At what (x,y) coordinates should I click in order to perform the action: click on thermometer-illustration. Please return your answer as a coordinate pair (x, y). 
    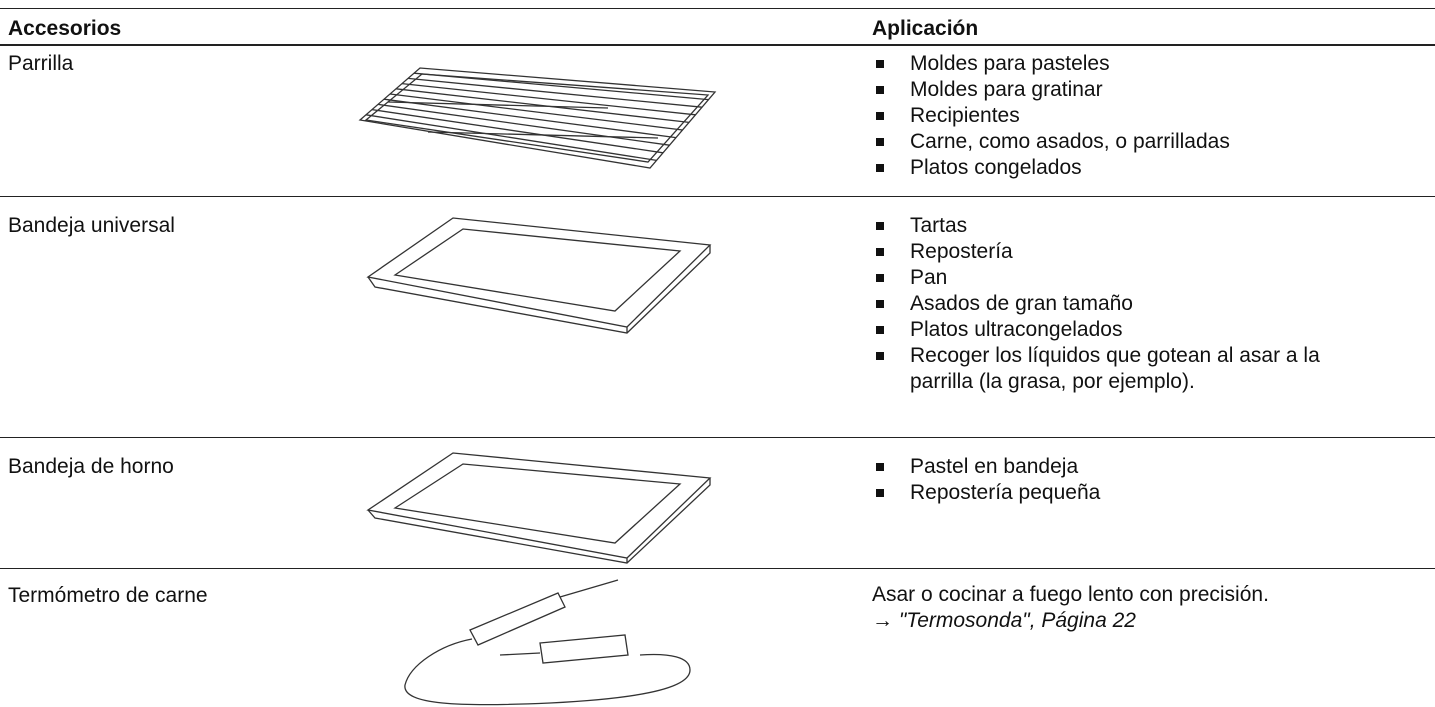
    Looking at the image, I should click on (547, 642).